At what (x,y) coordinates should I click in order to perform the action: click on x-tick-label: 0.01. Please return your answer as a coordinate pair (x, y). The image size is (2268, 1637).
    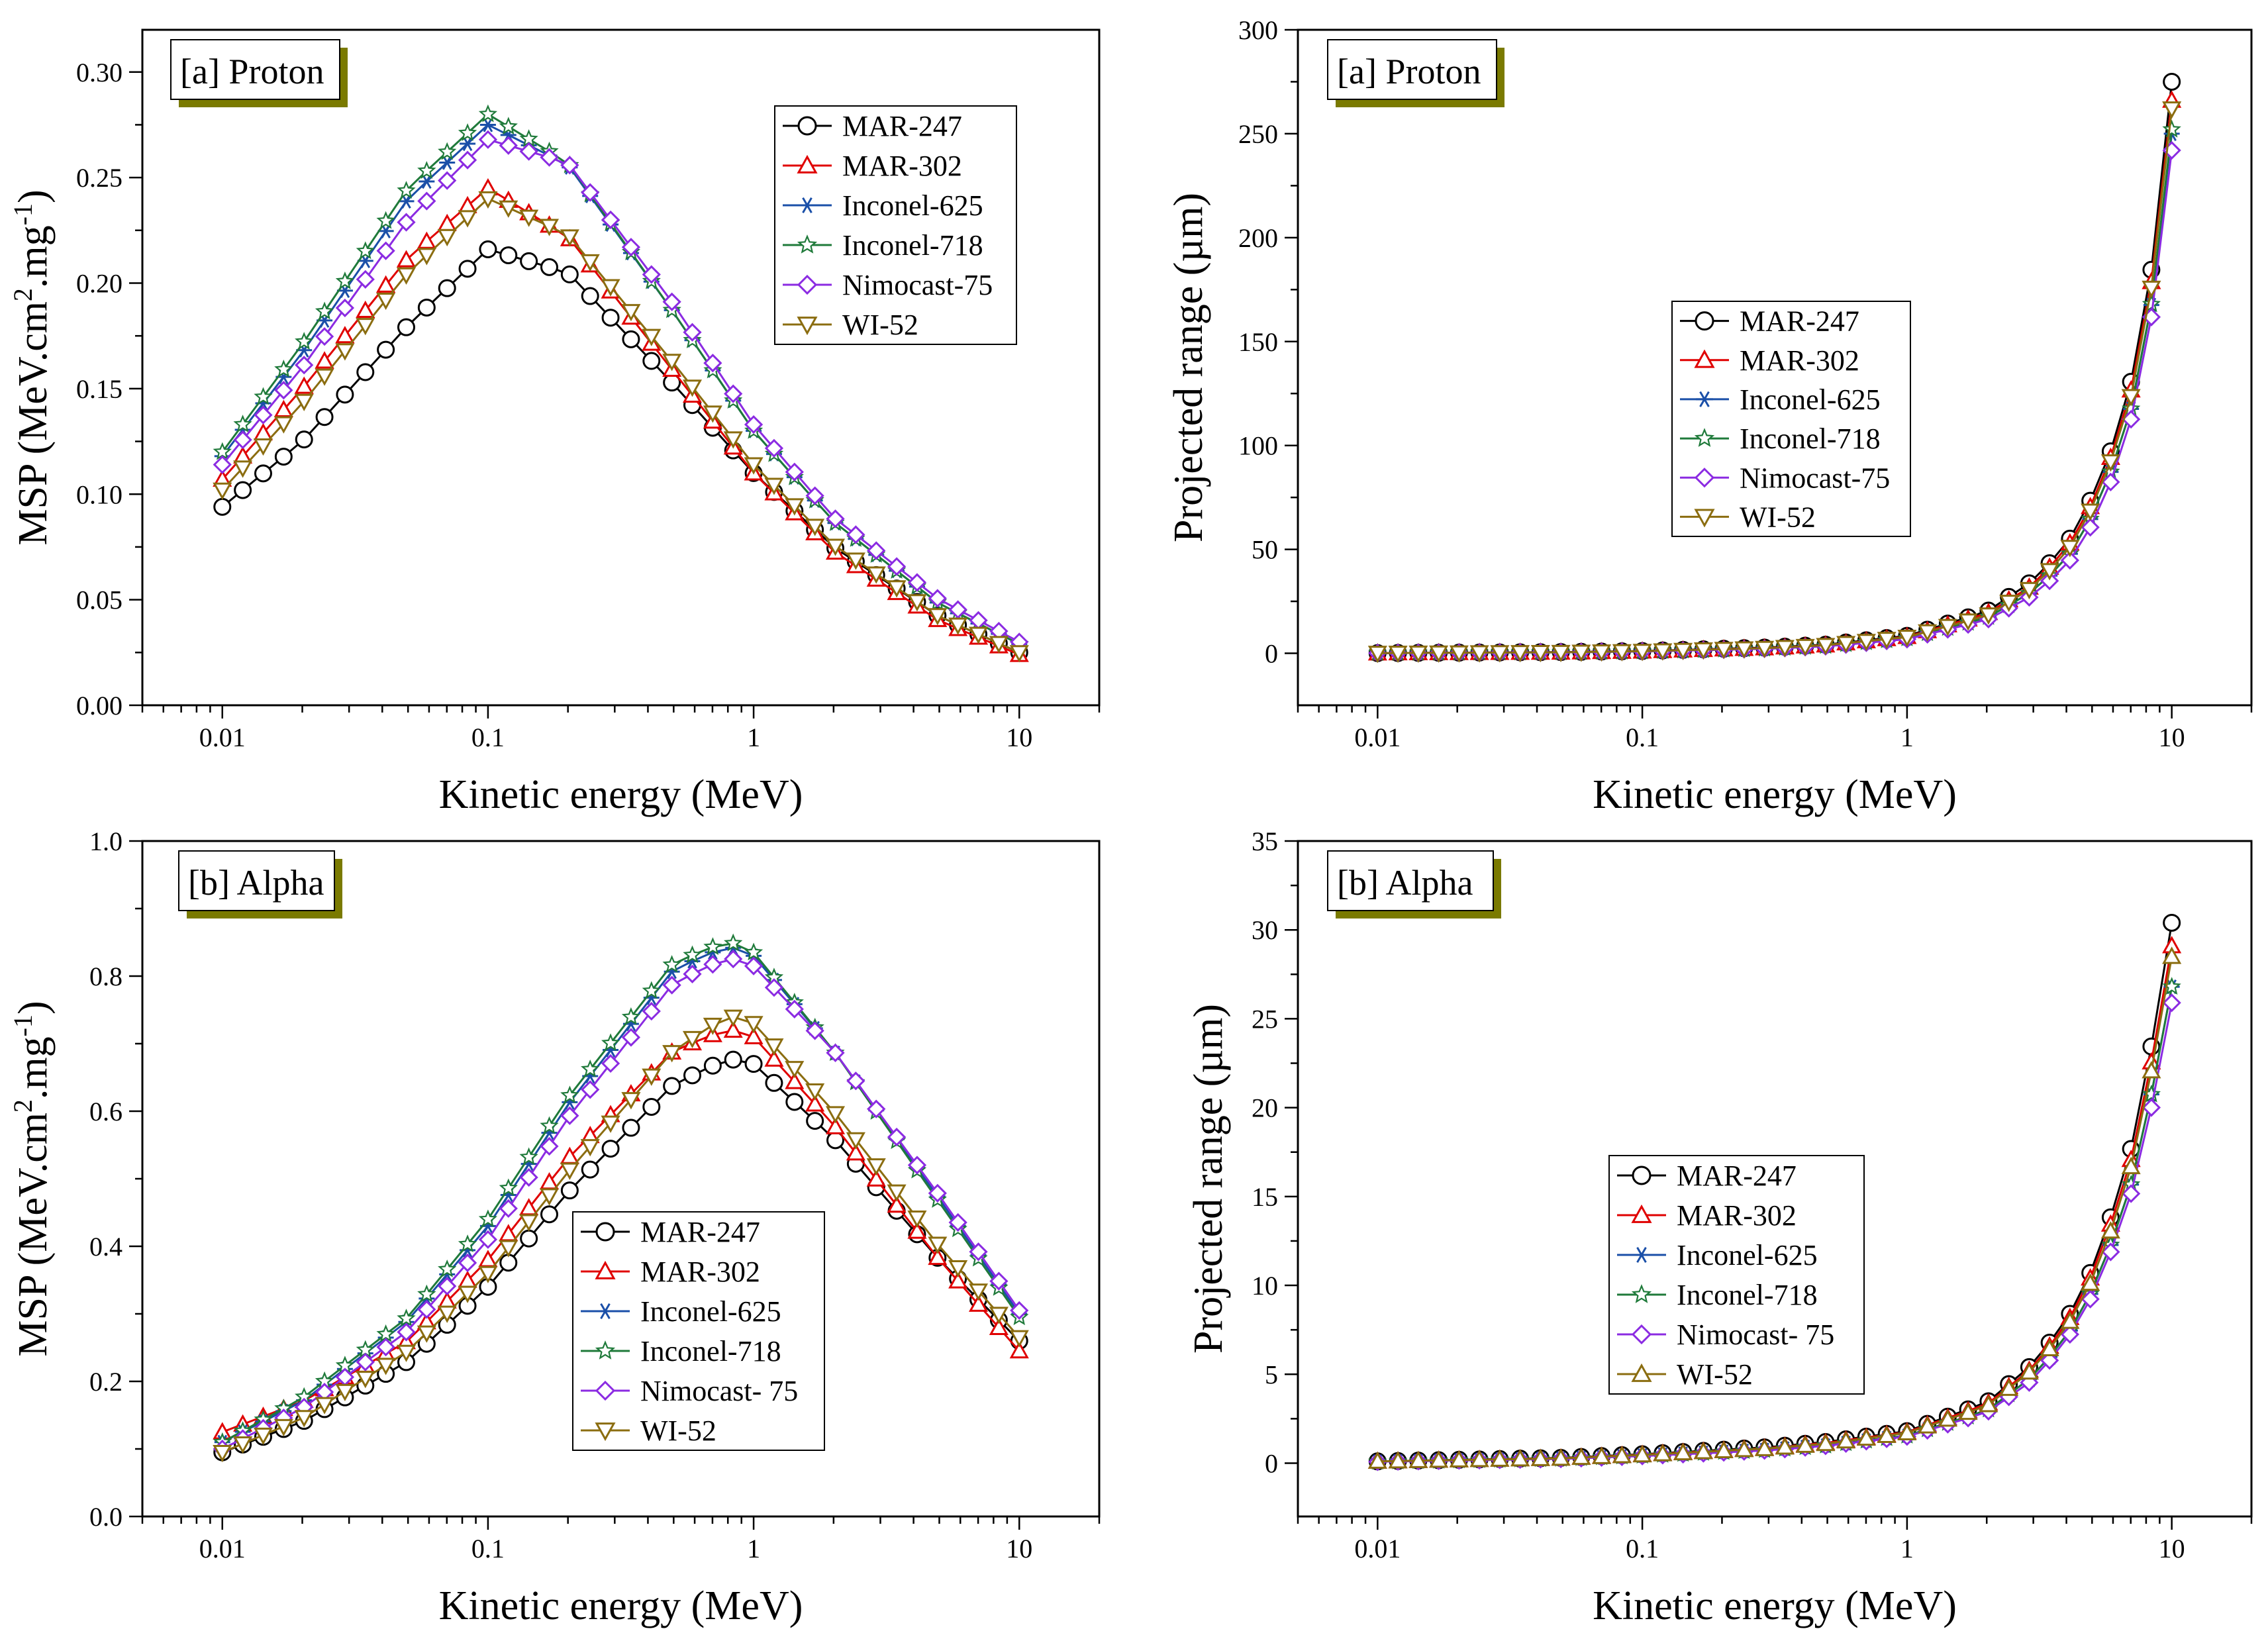
    Looking at the image, I should click on (222, 737).